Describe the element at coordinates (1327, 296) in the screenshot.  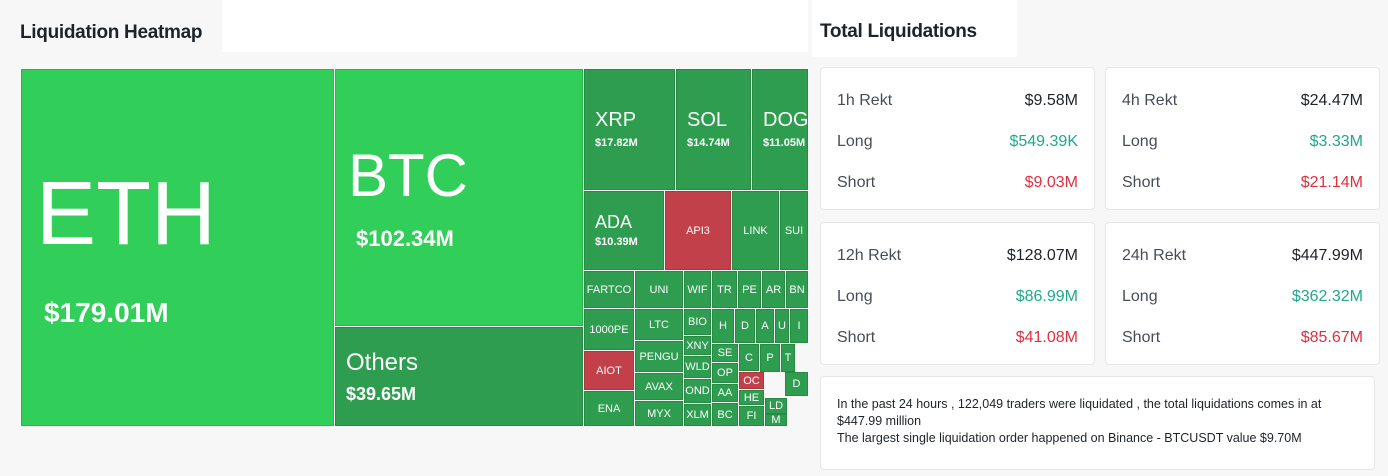
I see `card-value: $362.32M` at that location.